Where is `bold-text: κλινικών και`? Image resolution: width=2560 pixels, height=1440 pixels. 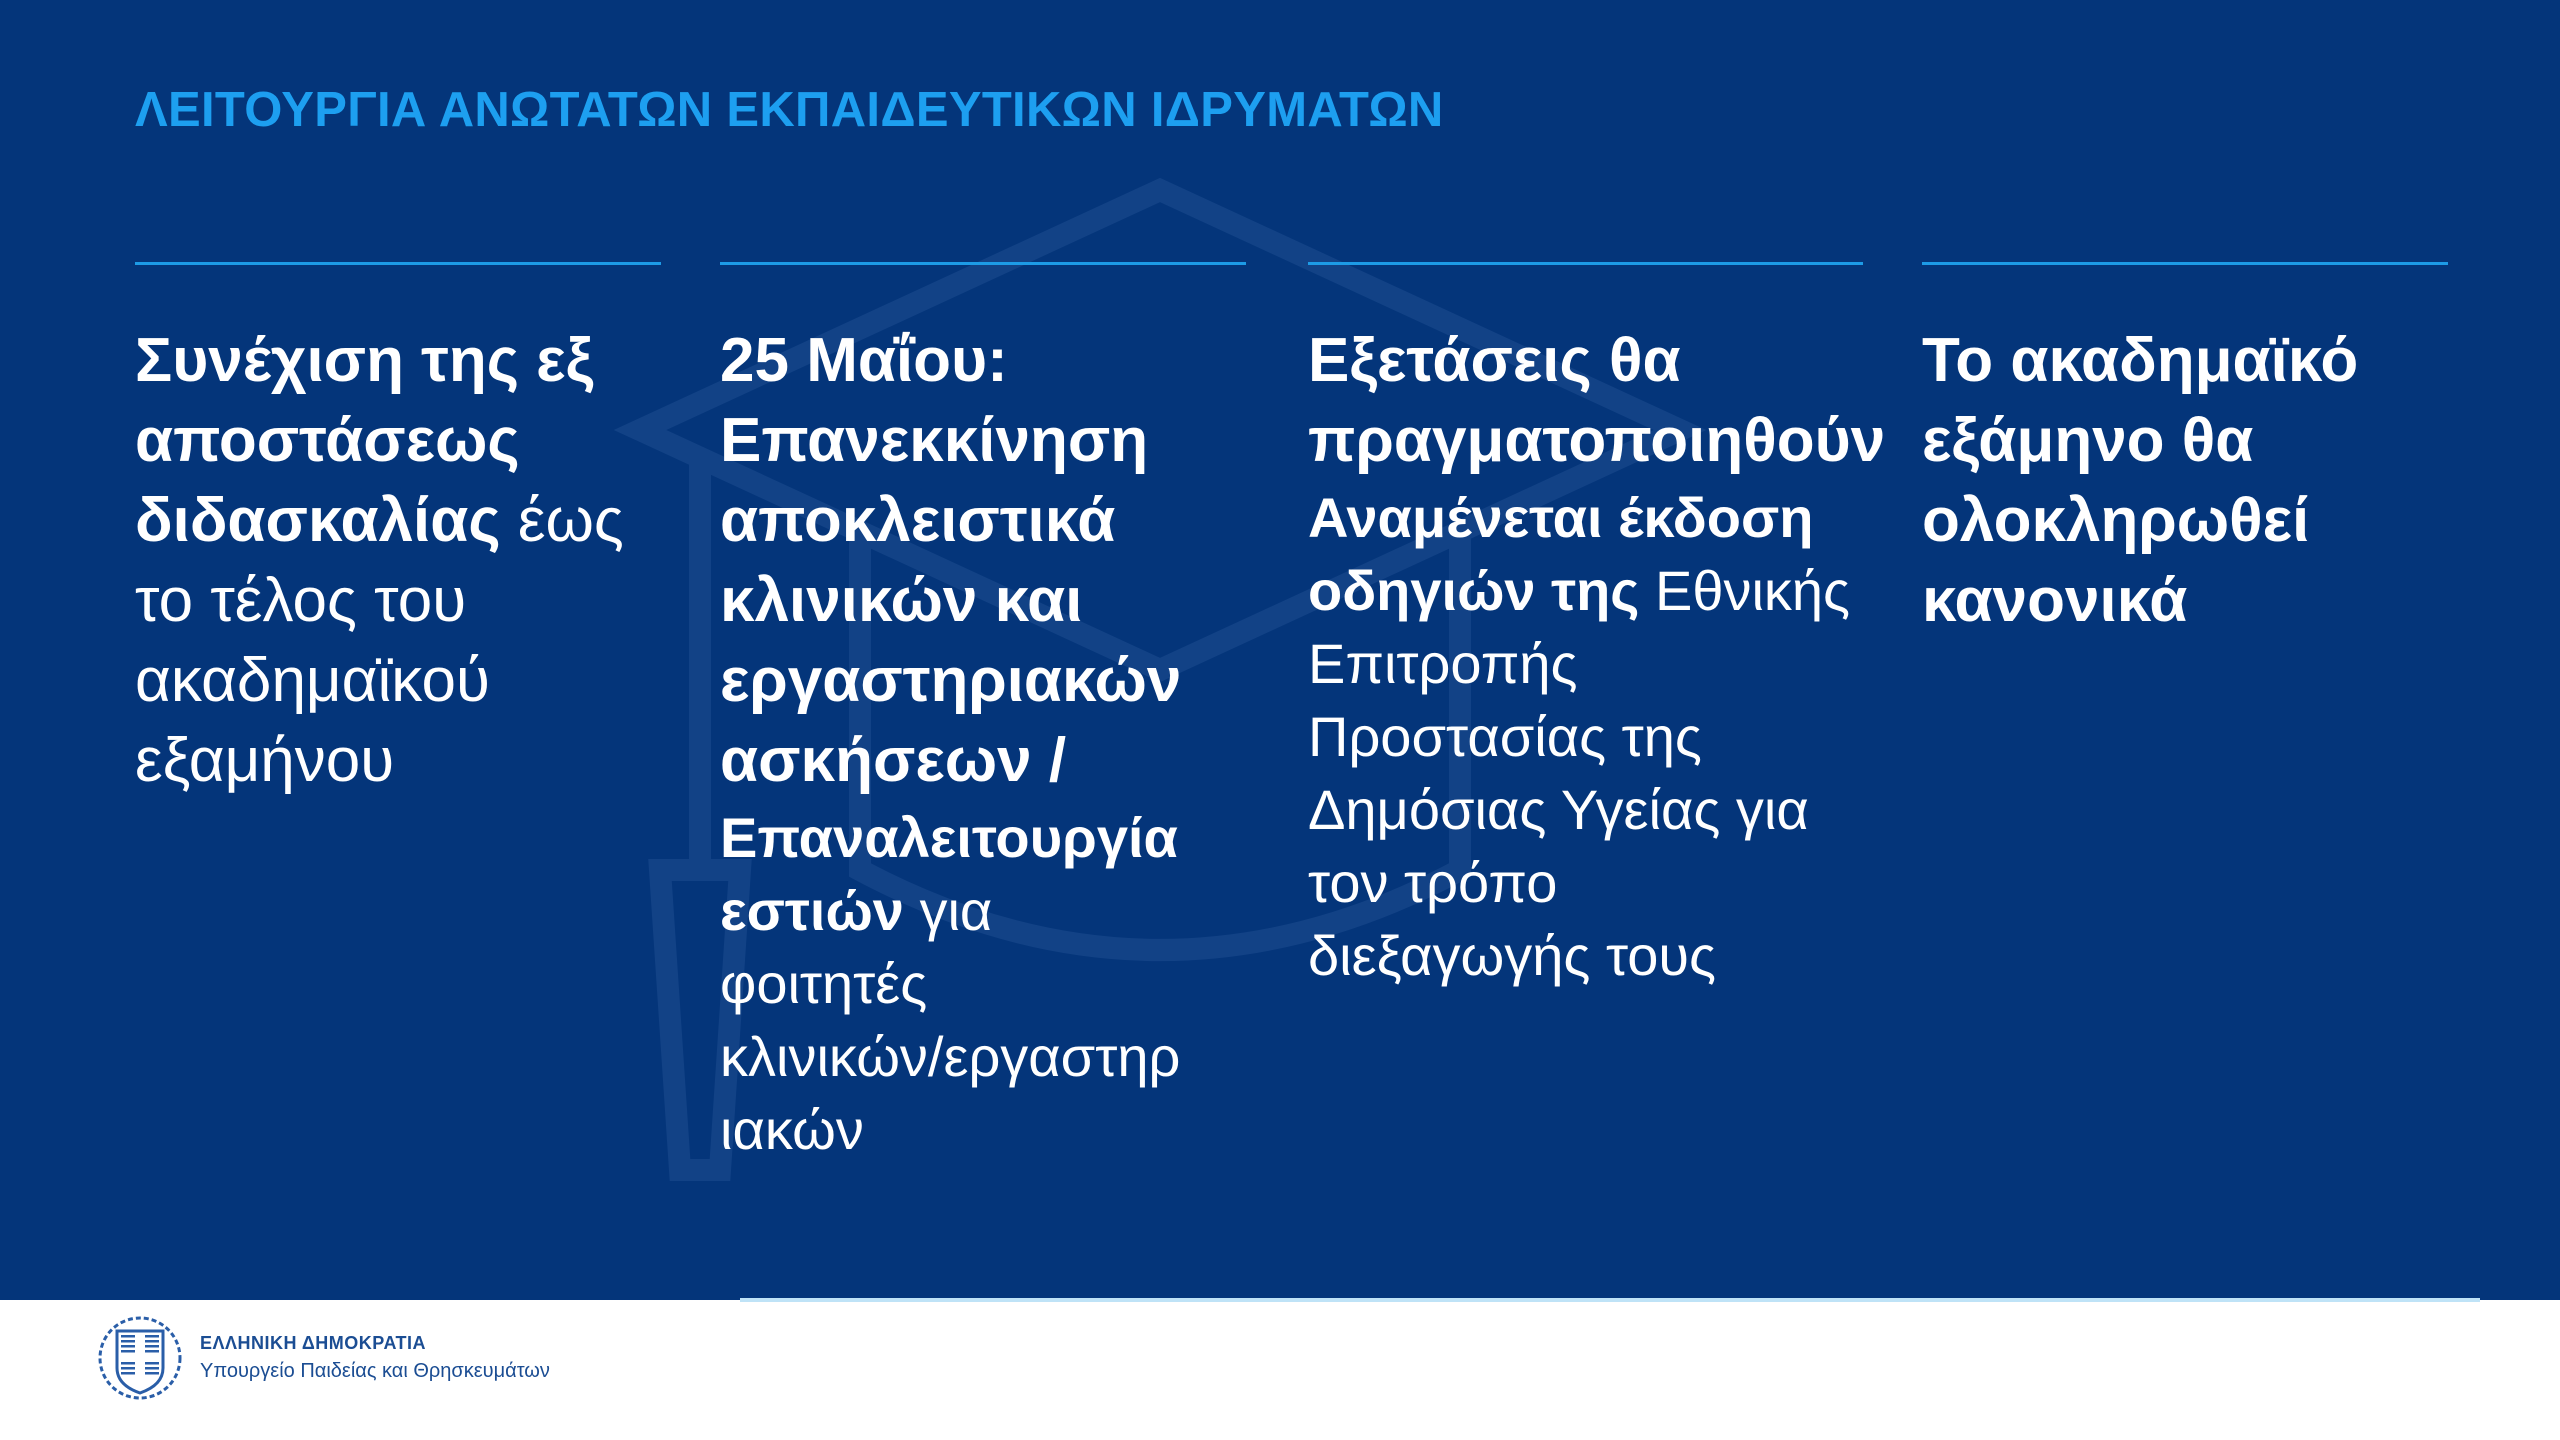
bold-text: κλινικών και is located at coordinates (901, 600).